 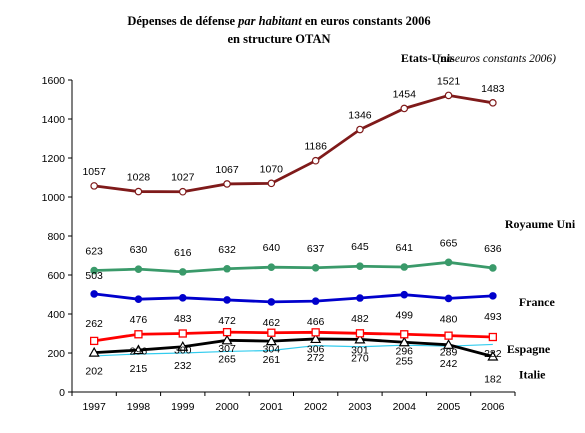 What do you see at coordinates (316, 249) in the screenshot?
I see `data-label: 637` at bounding box center [316, 249].